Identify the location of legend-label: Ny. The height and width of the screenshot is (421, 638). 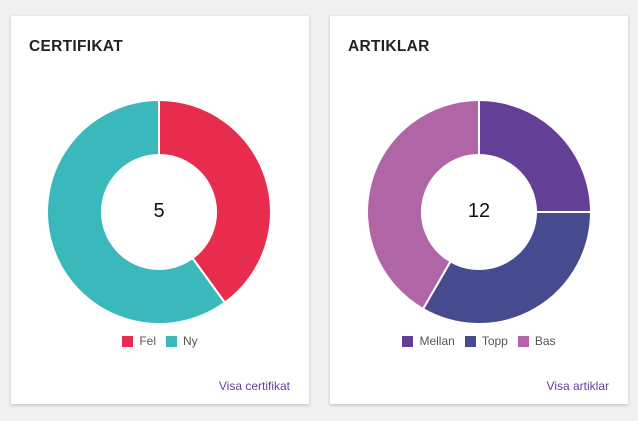
(190, 341).